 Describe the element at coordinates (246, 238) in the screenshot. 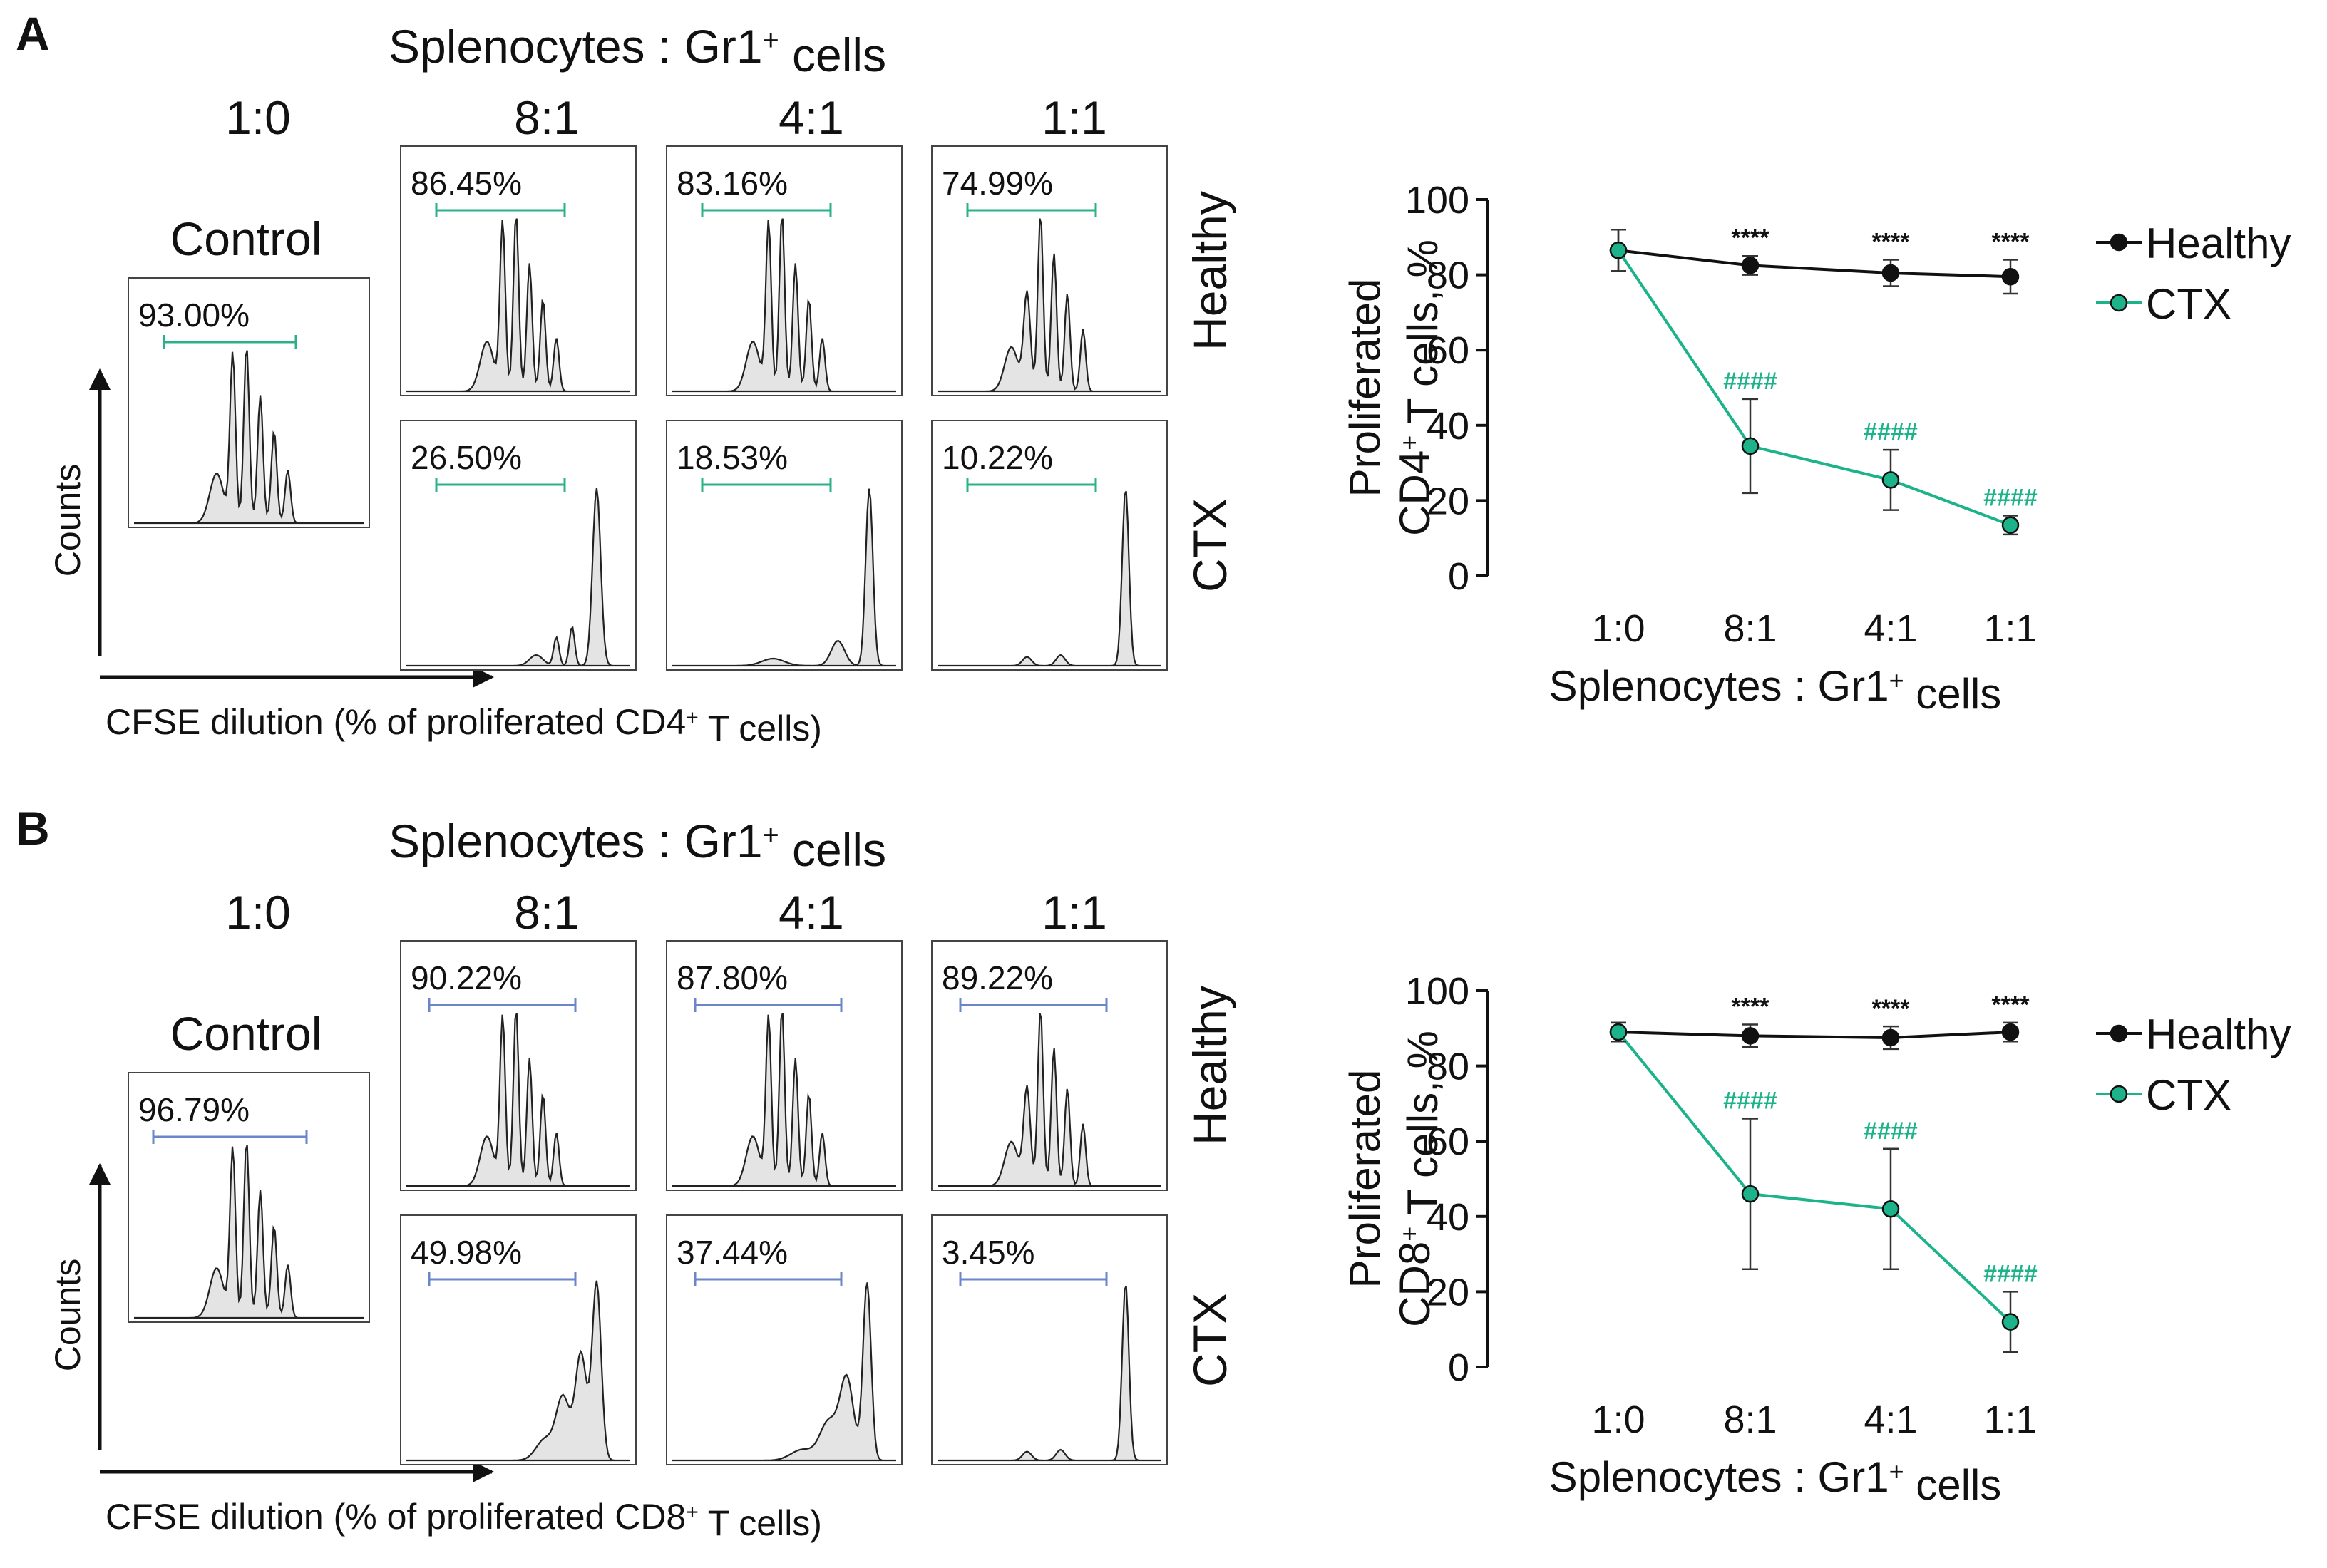

I see `control-label: Control` at that location.